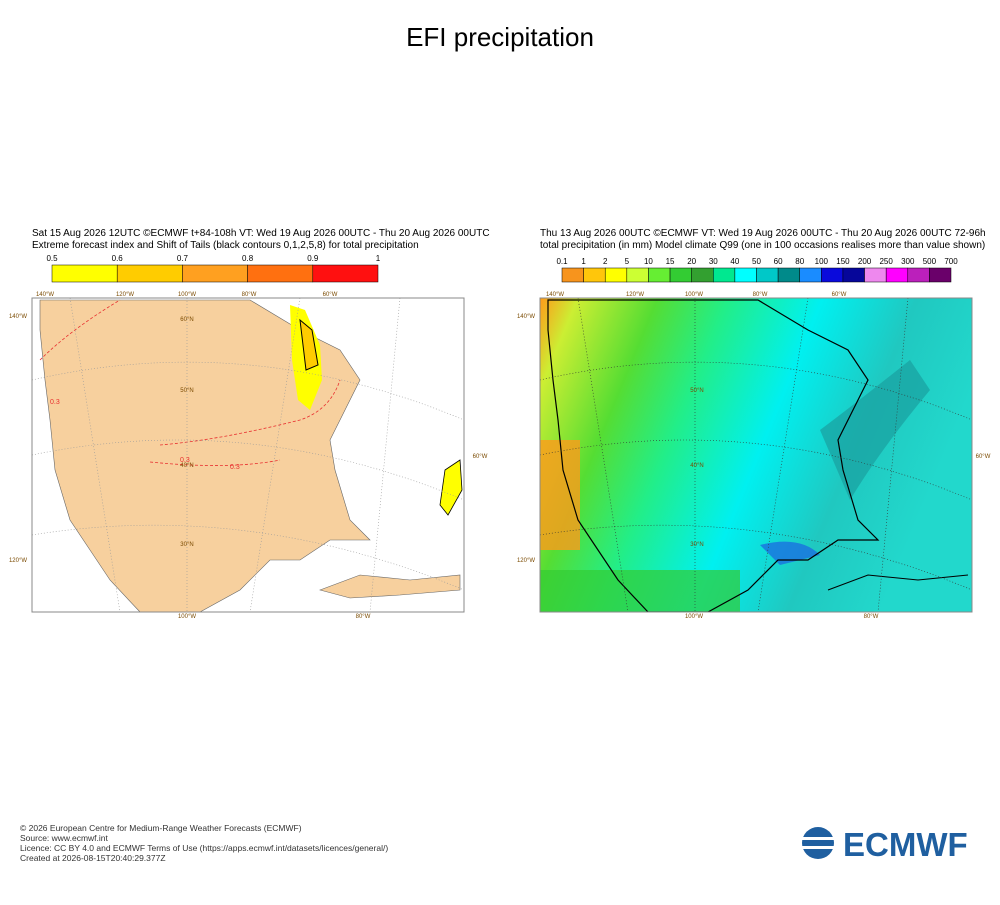  I want to click on legend-label: 30, so click(713, 261).